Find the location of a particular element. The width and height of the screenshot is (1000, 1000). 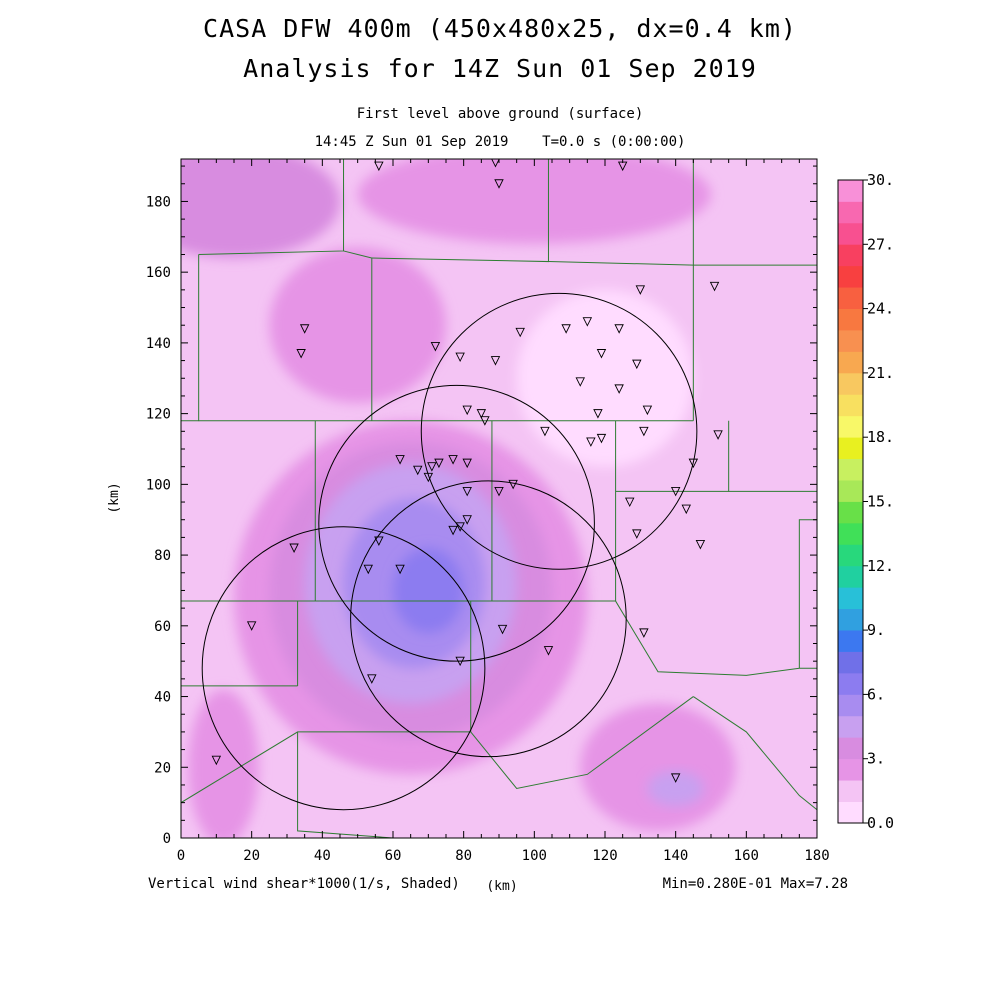

x-tick-label-0: 0 is located at coordinates (181, 856).